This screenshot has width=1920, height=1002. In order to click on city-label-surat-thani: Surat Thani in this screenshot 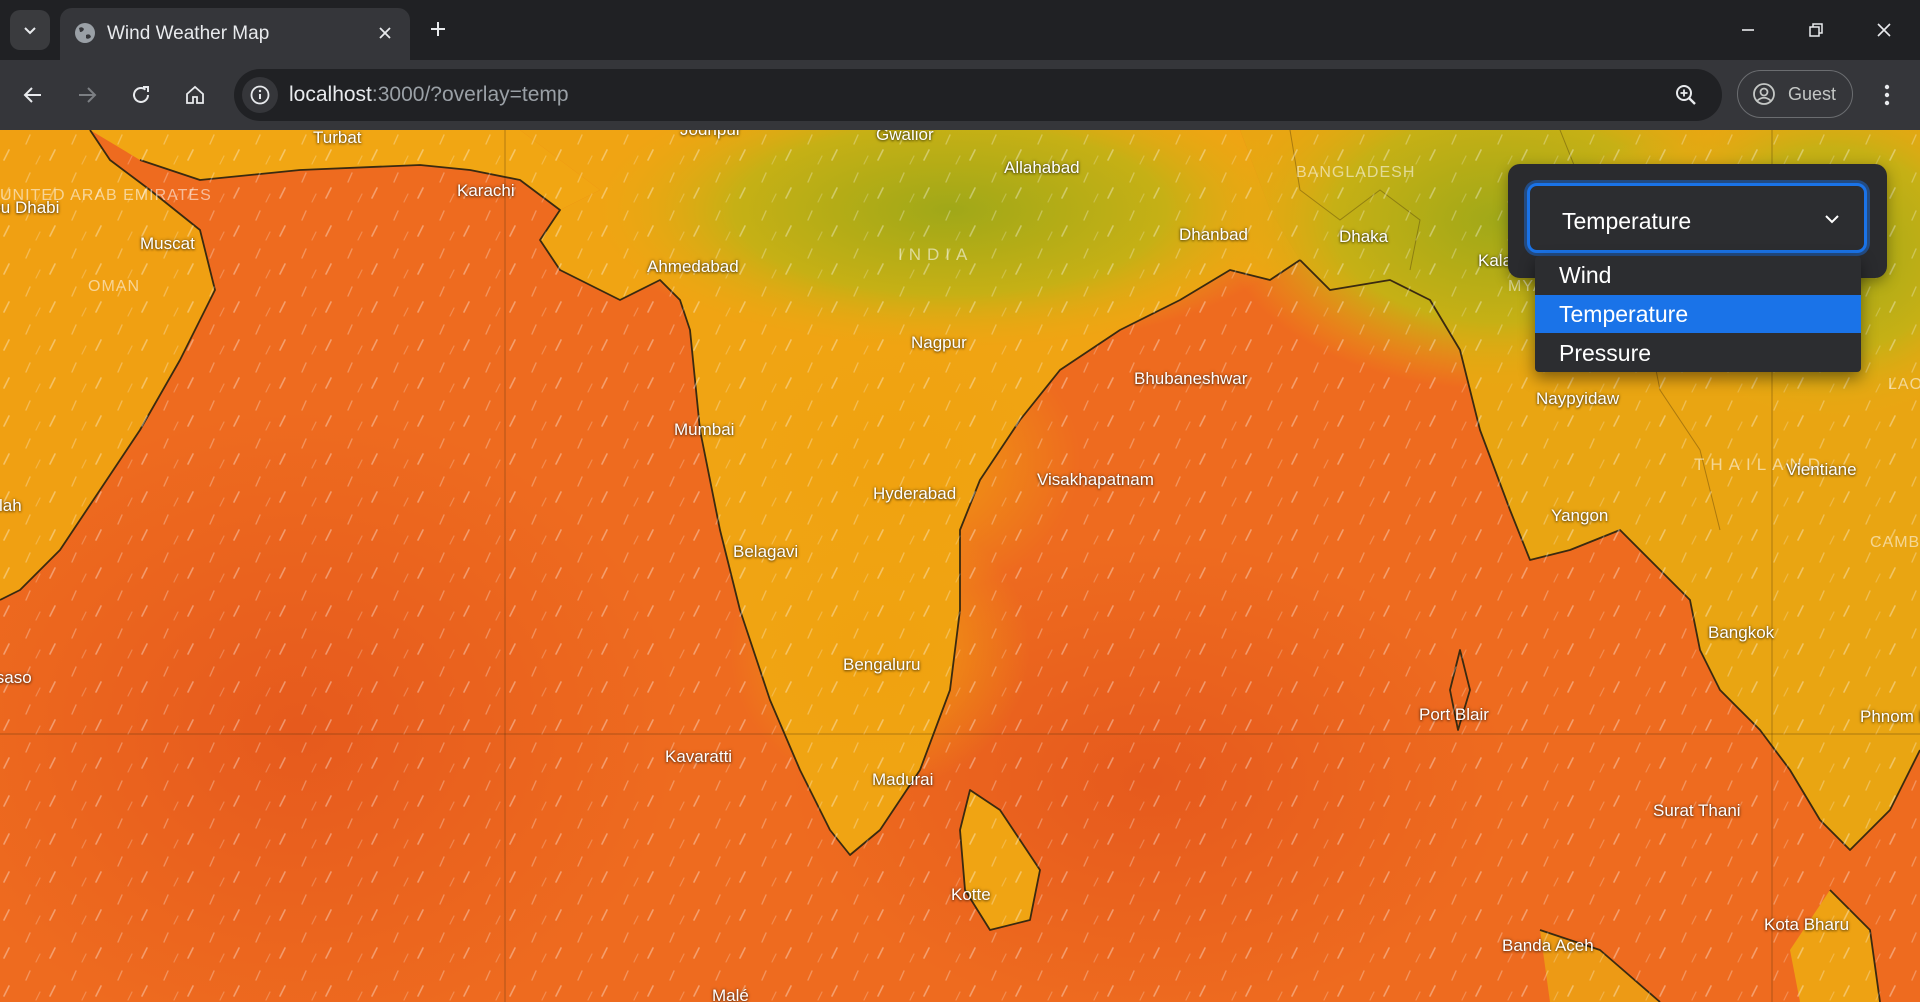, I will do `click(1697, 810)`.